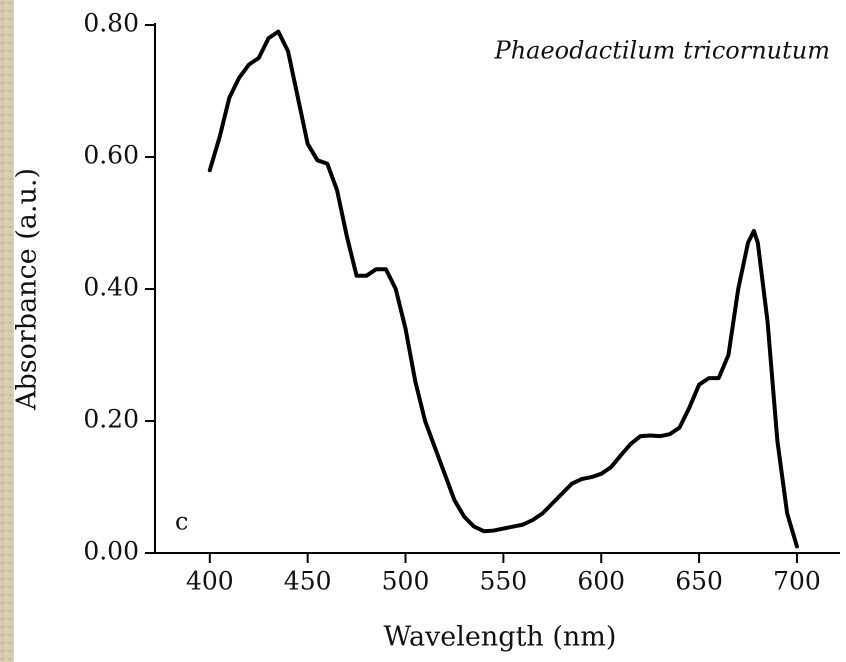 The width and height of the screenshot is (846, 662). I want to click on x-tick-label: 600, so click(601, 581).